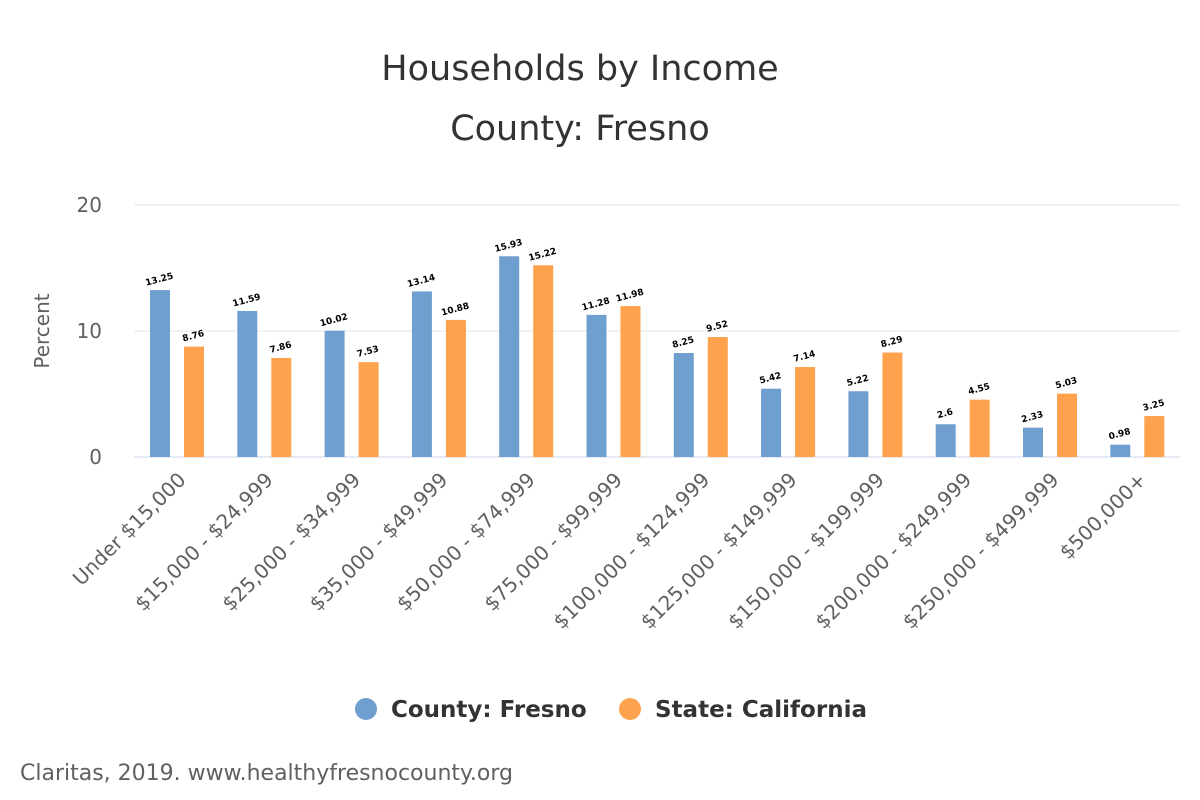 The height and width of the screenshot is (800, 1200). I want to click on data-label: 7.53, so click(368, 351).